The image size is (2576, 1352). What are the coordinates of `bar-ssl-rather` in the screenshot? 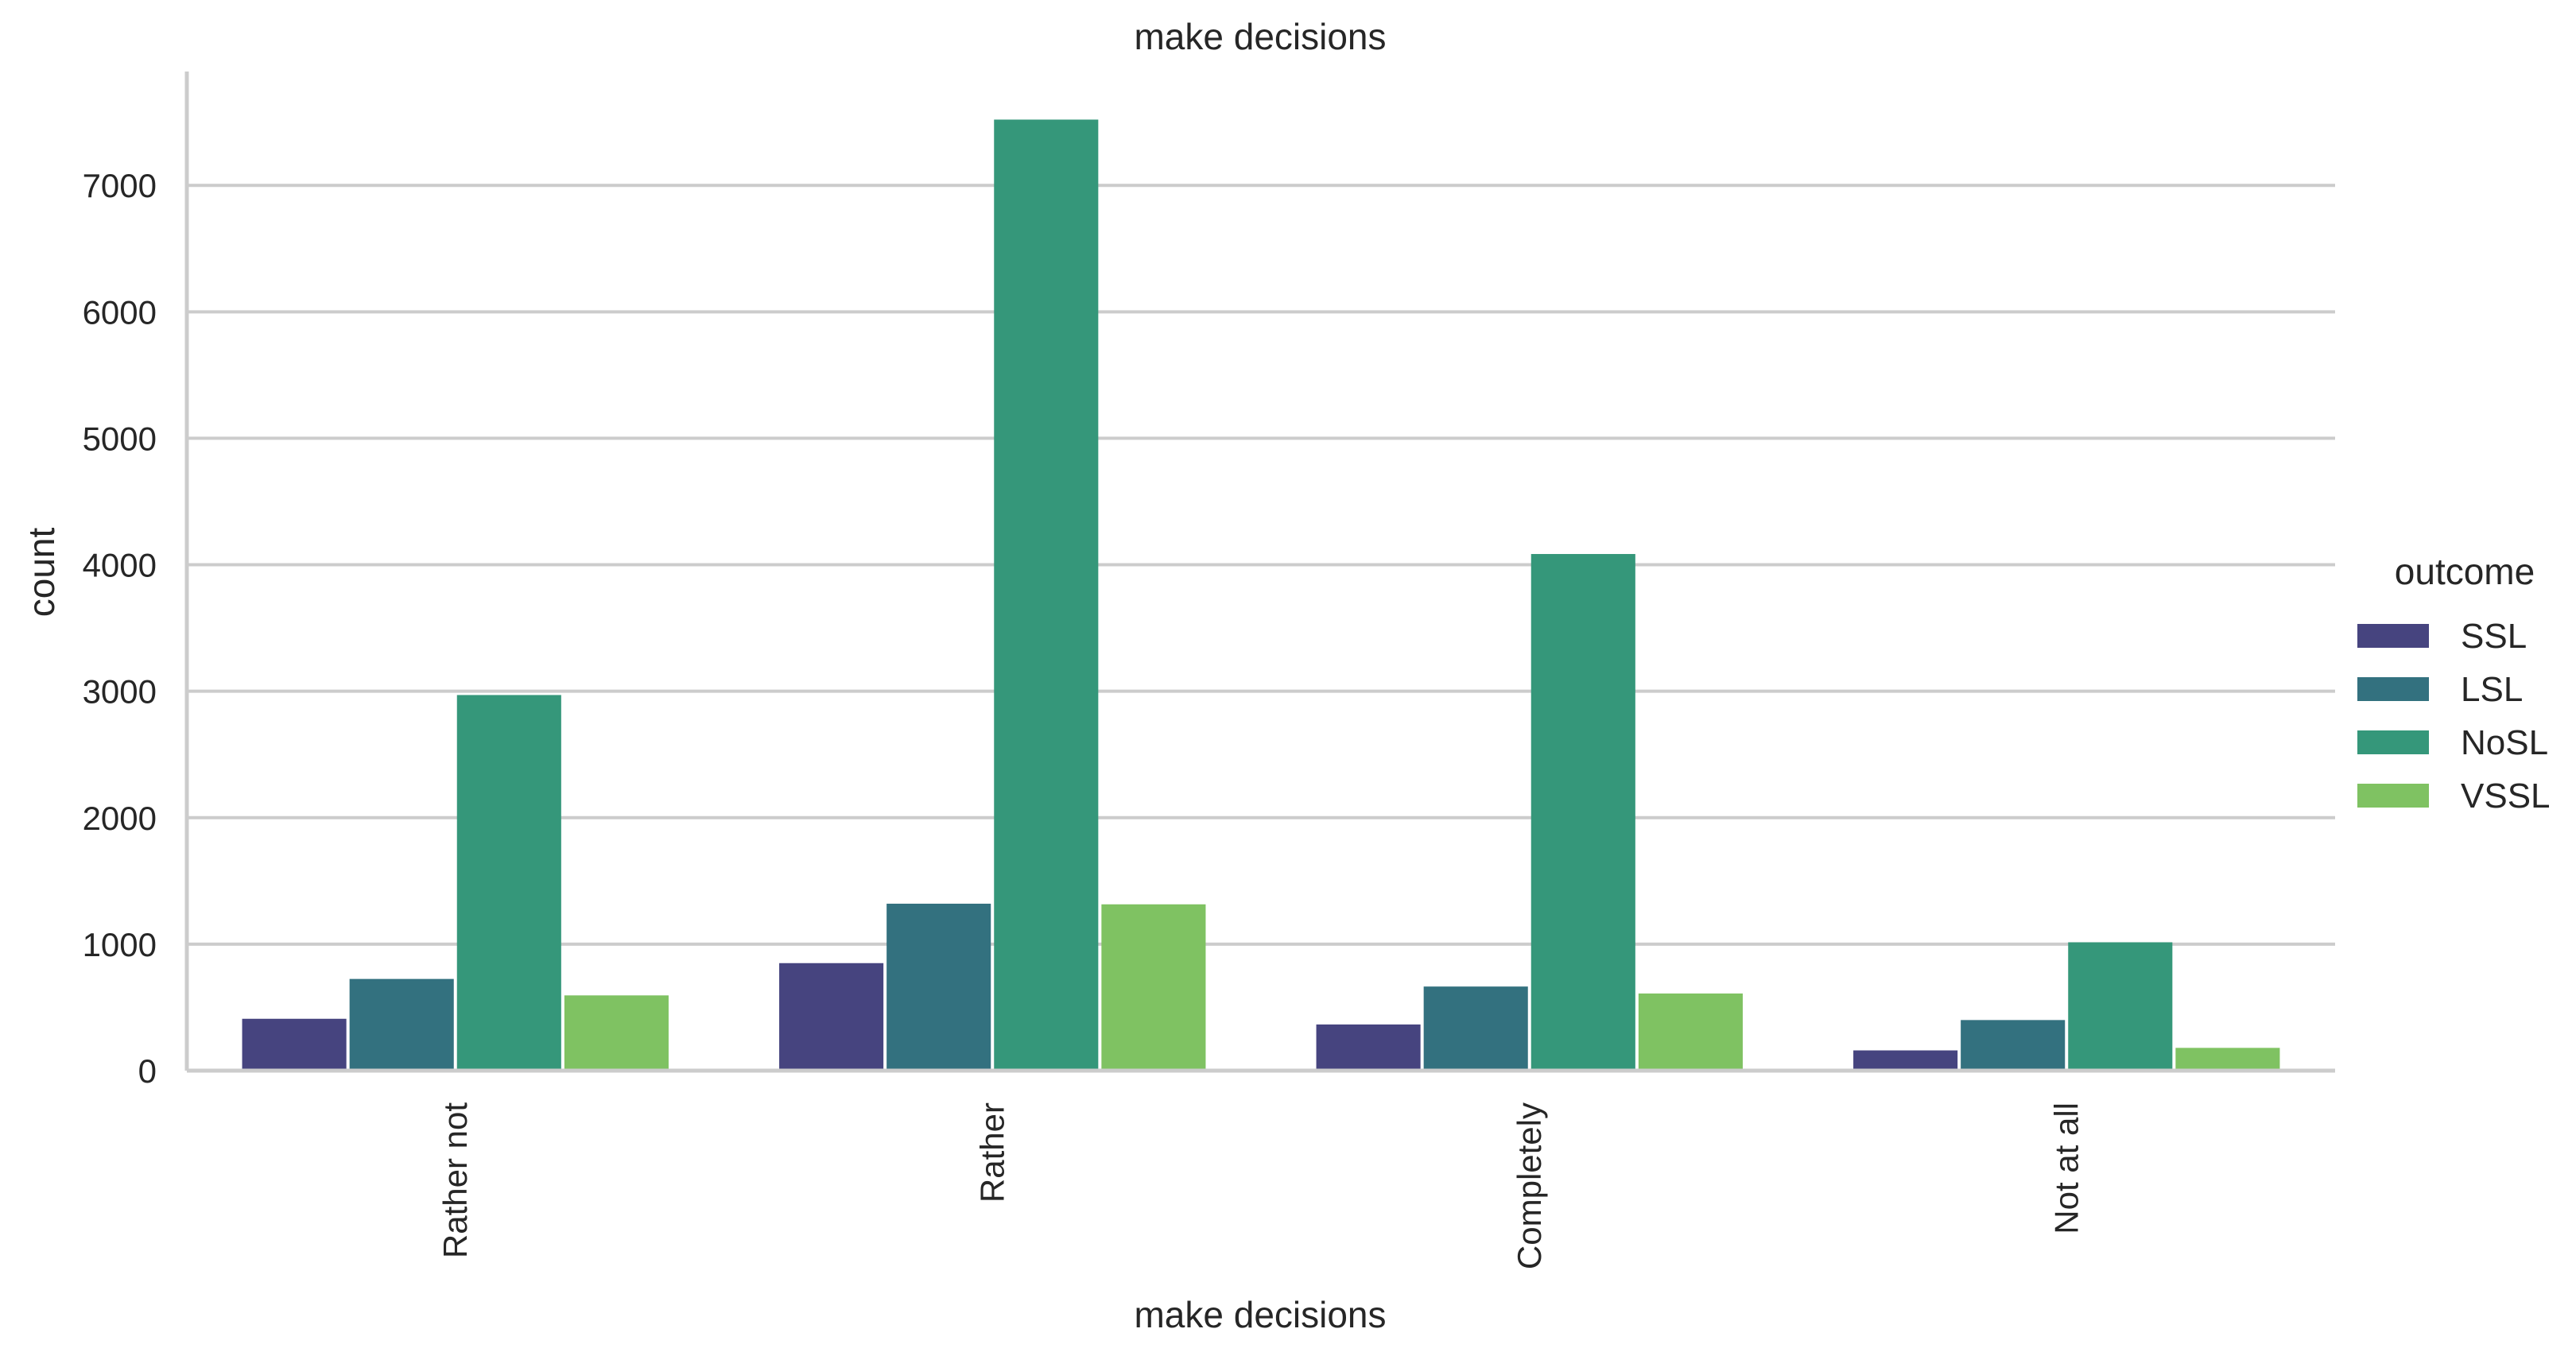 It's located at (832, 1017).